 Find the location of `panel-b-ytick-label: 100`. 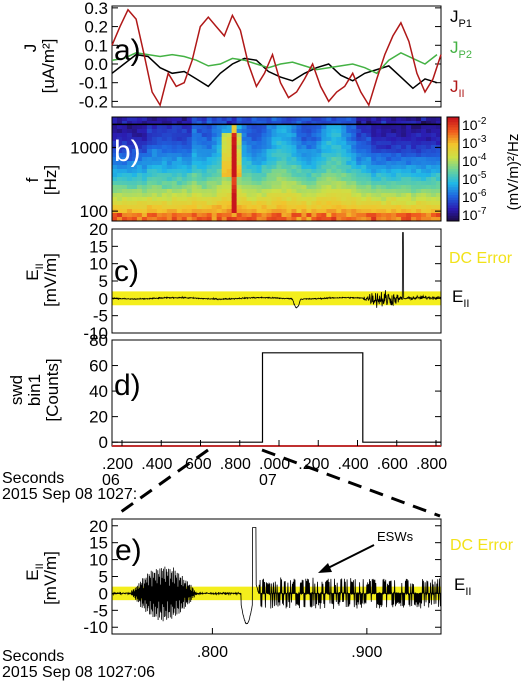

panel-b-ytick-label: 100 is located at coordinates (94, 211).